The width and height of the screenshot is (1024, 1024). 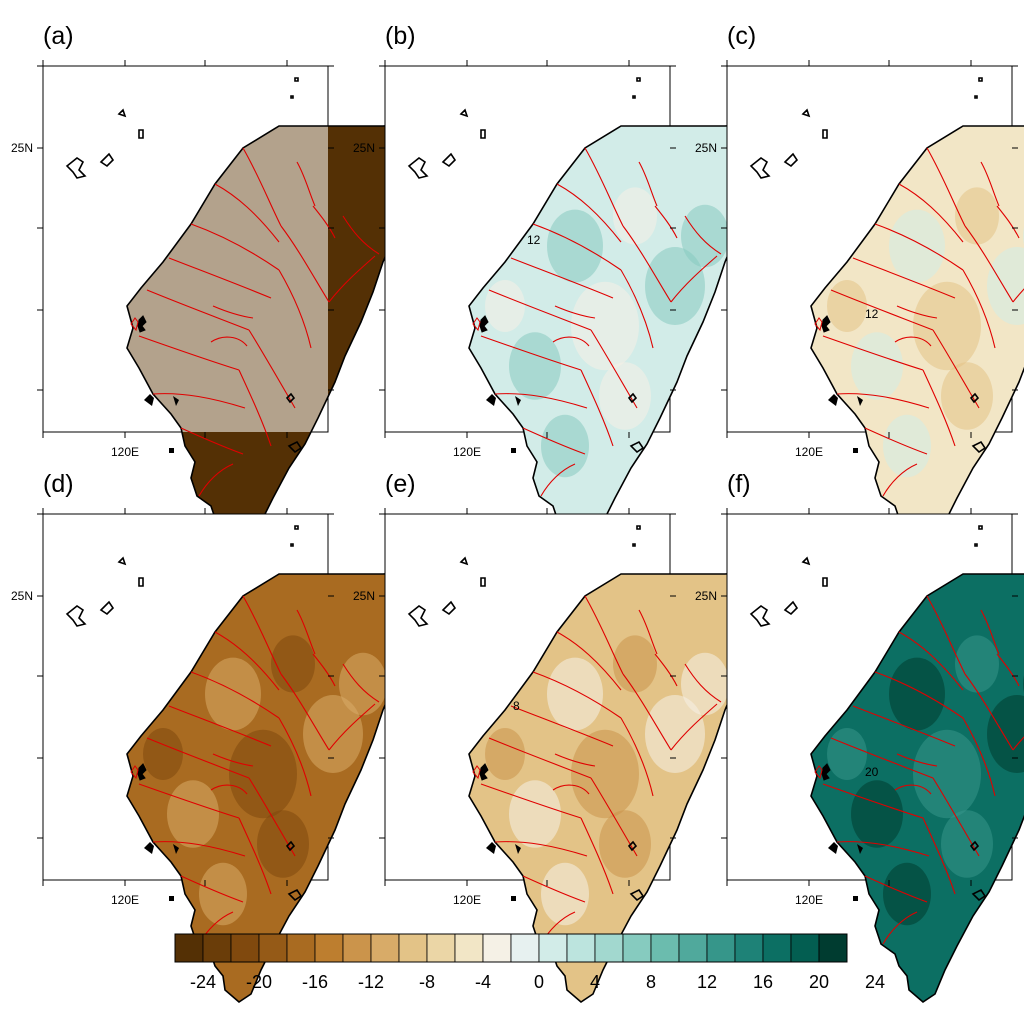 I want to click on panel-label: (d), so click(x=58, y=484).